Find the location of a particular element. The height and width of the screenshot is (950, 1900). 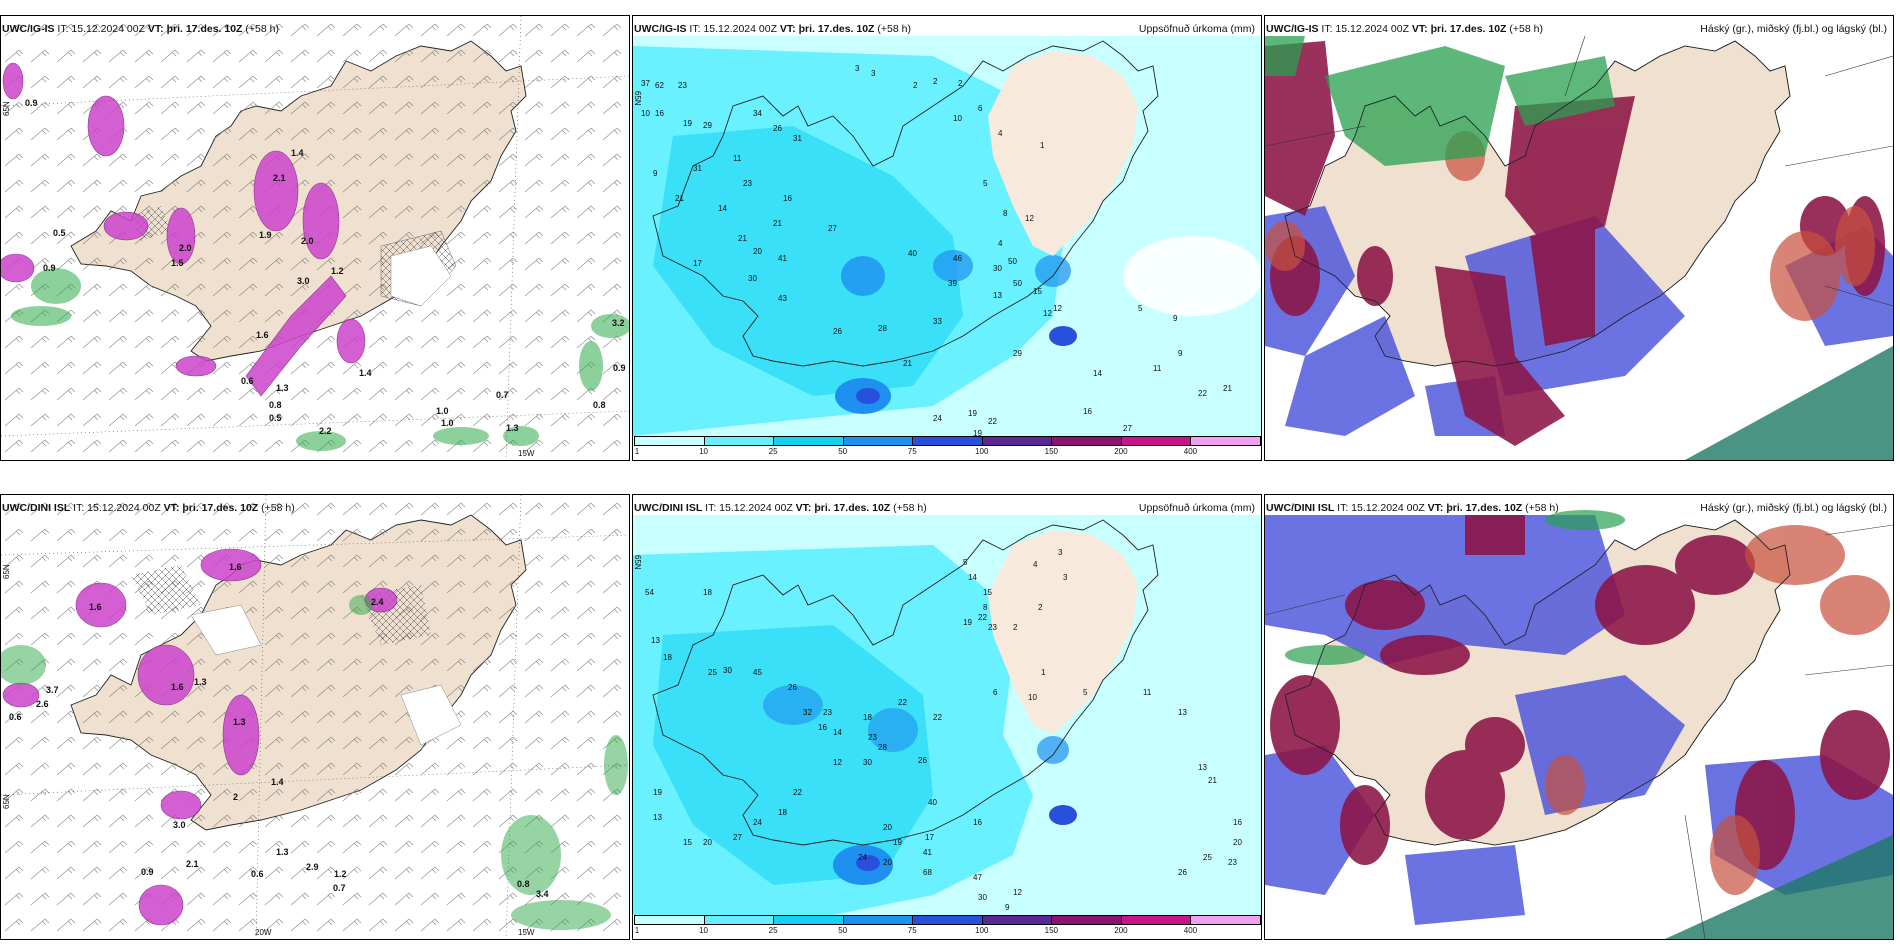

precip-value-label: 32 is located at coordinates (807, 712).